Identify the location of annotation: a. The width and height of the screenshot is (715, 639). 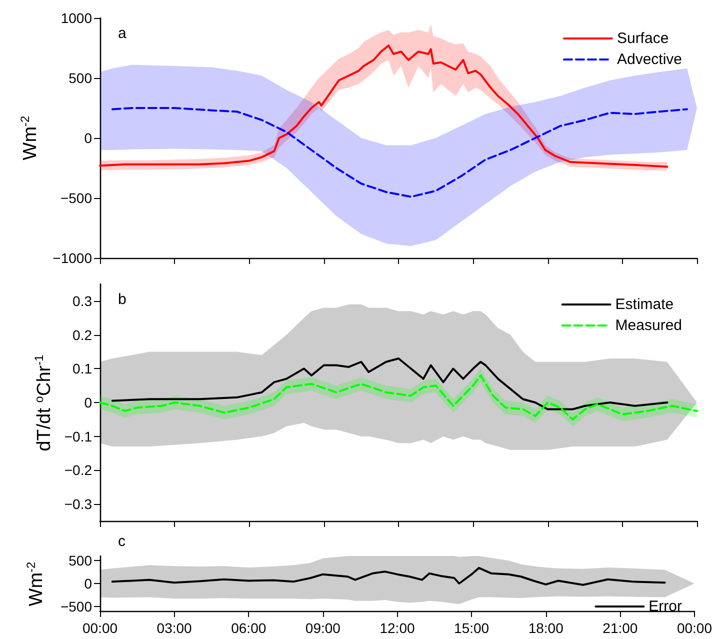
(122, 33).